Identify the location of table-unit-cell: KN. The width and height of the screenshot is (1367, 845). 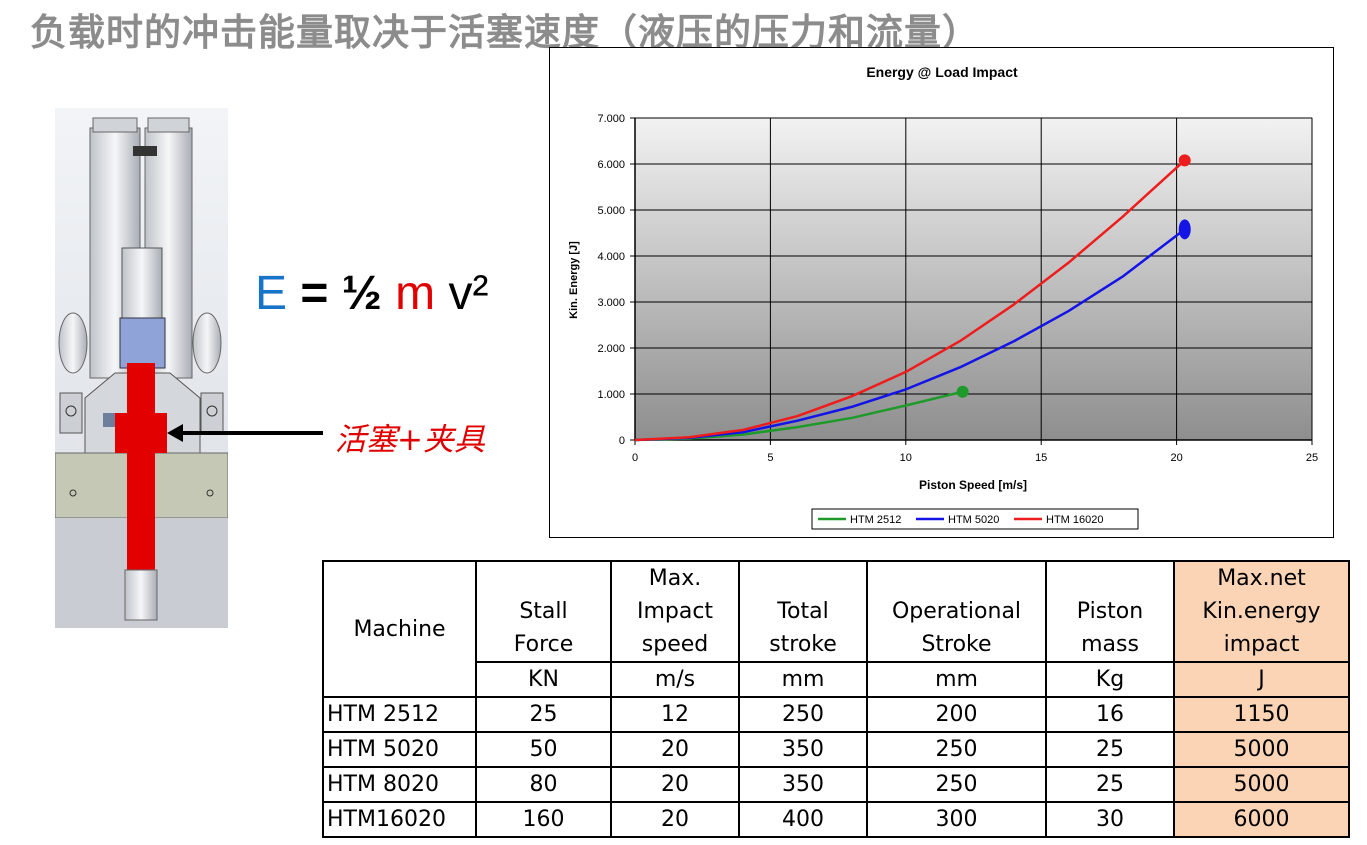
(543, 679).